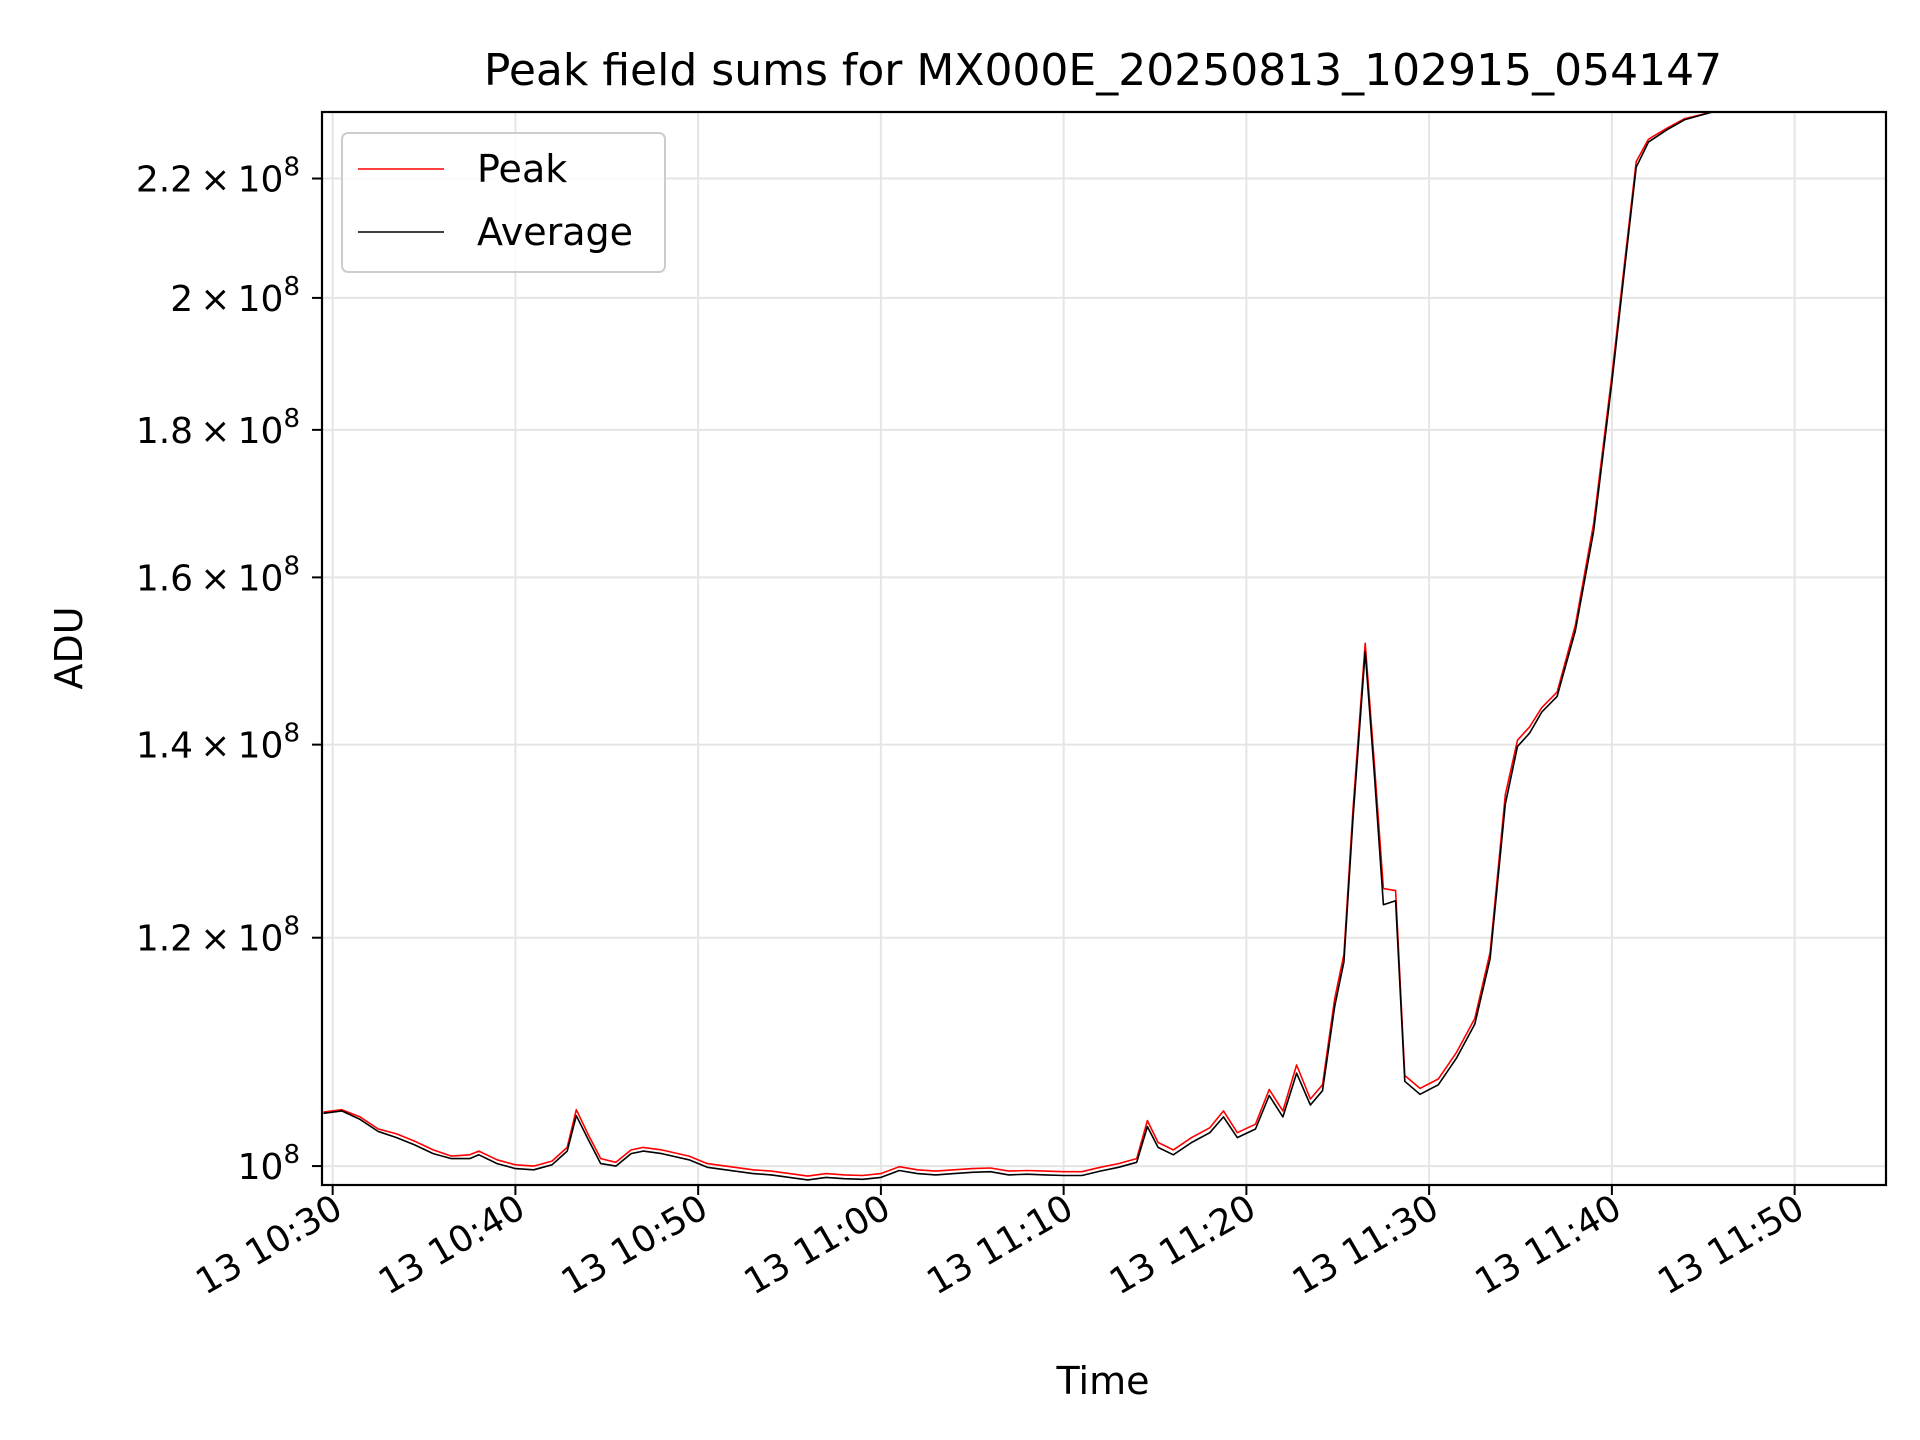 Image resolution: width=1920 pixels, height=1440 pixels. What do you see at coordinates (164, 180) in the screenshot?
I see `y-tick-mantissa: 2.2` at bounding box center [164, 180].